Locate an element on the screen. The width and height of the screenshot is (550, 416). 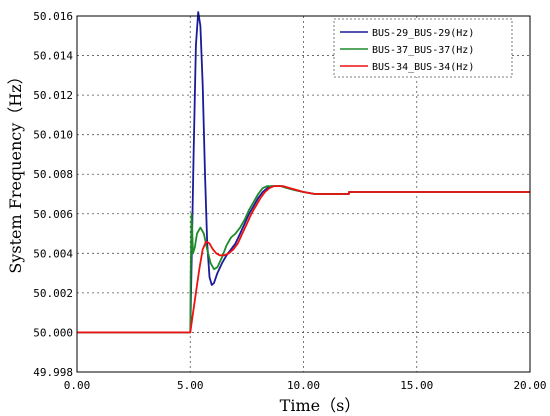
x-tick-labels: 0.00 5.00 10.00 15.00 20.00 is located at coordinates (305, 385).